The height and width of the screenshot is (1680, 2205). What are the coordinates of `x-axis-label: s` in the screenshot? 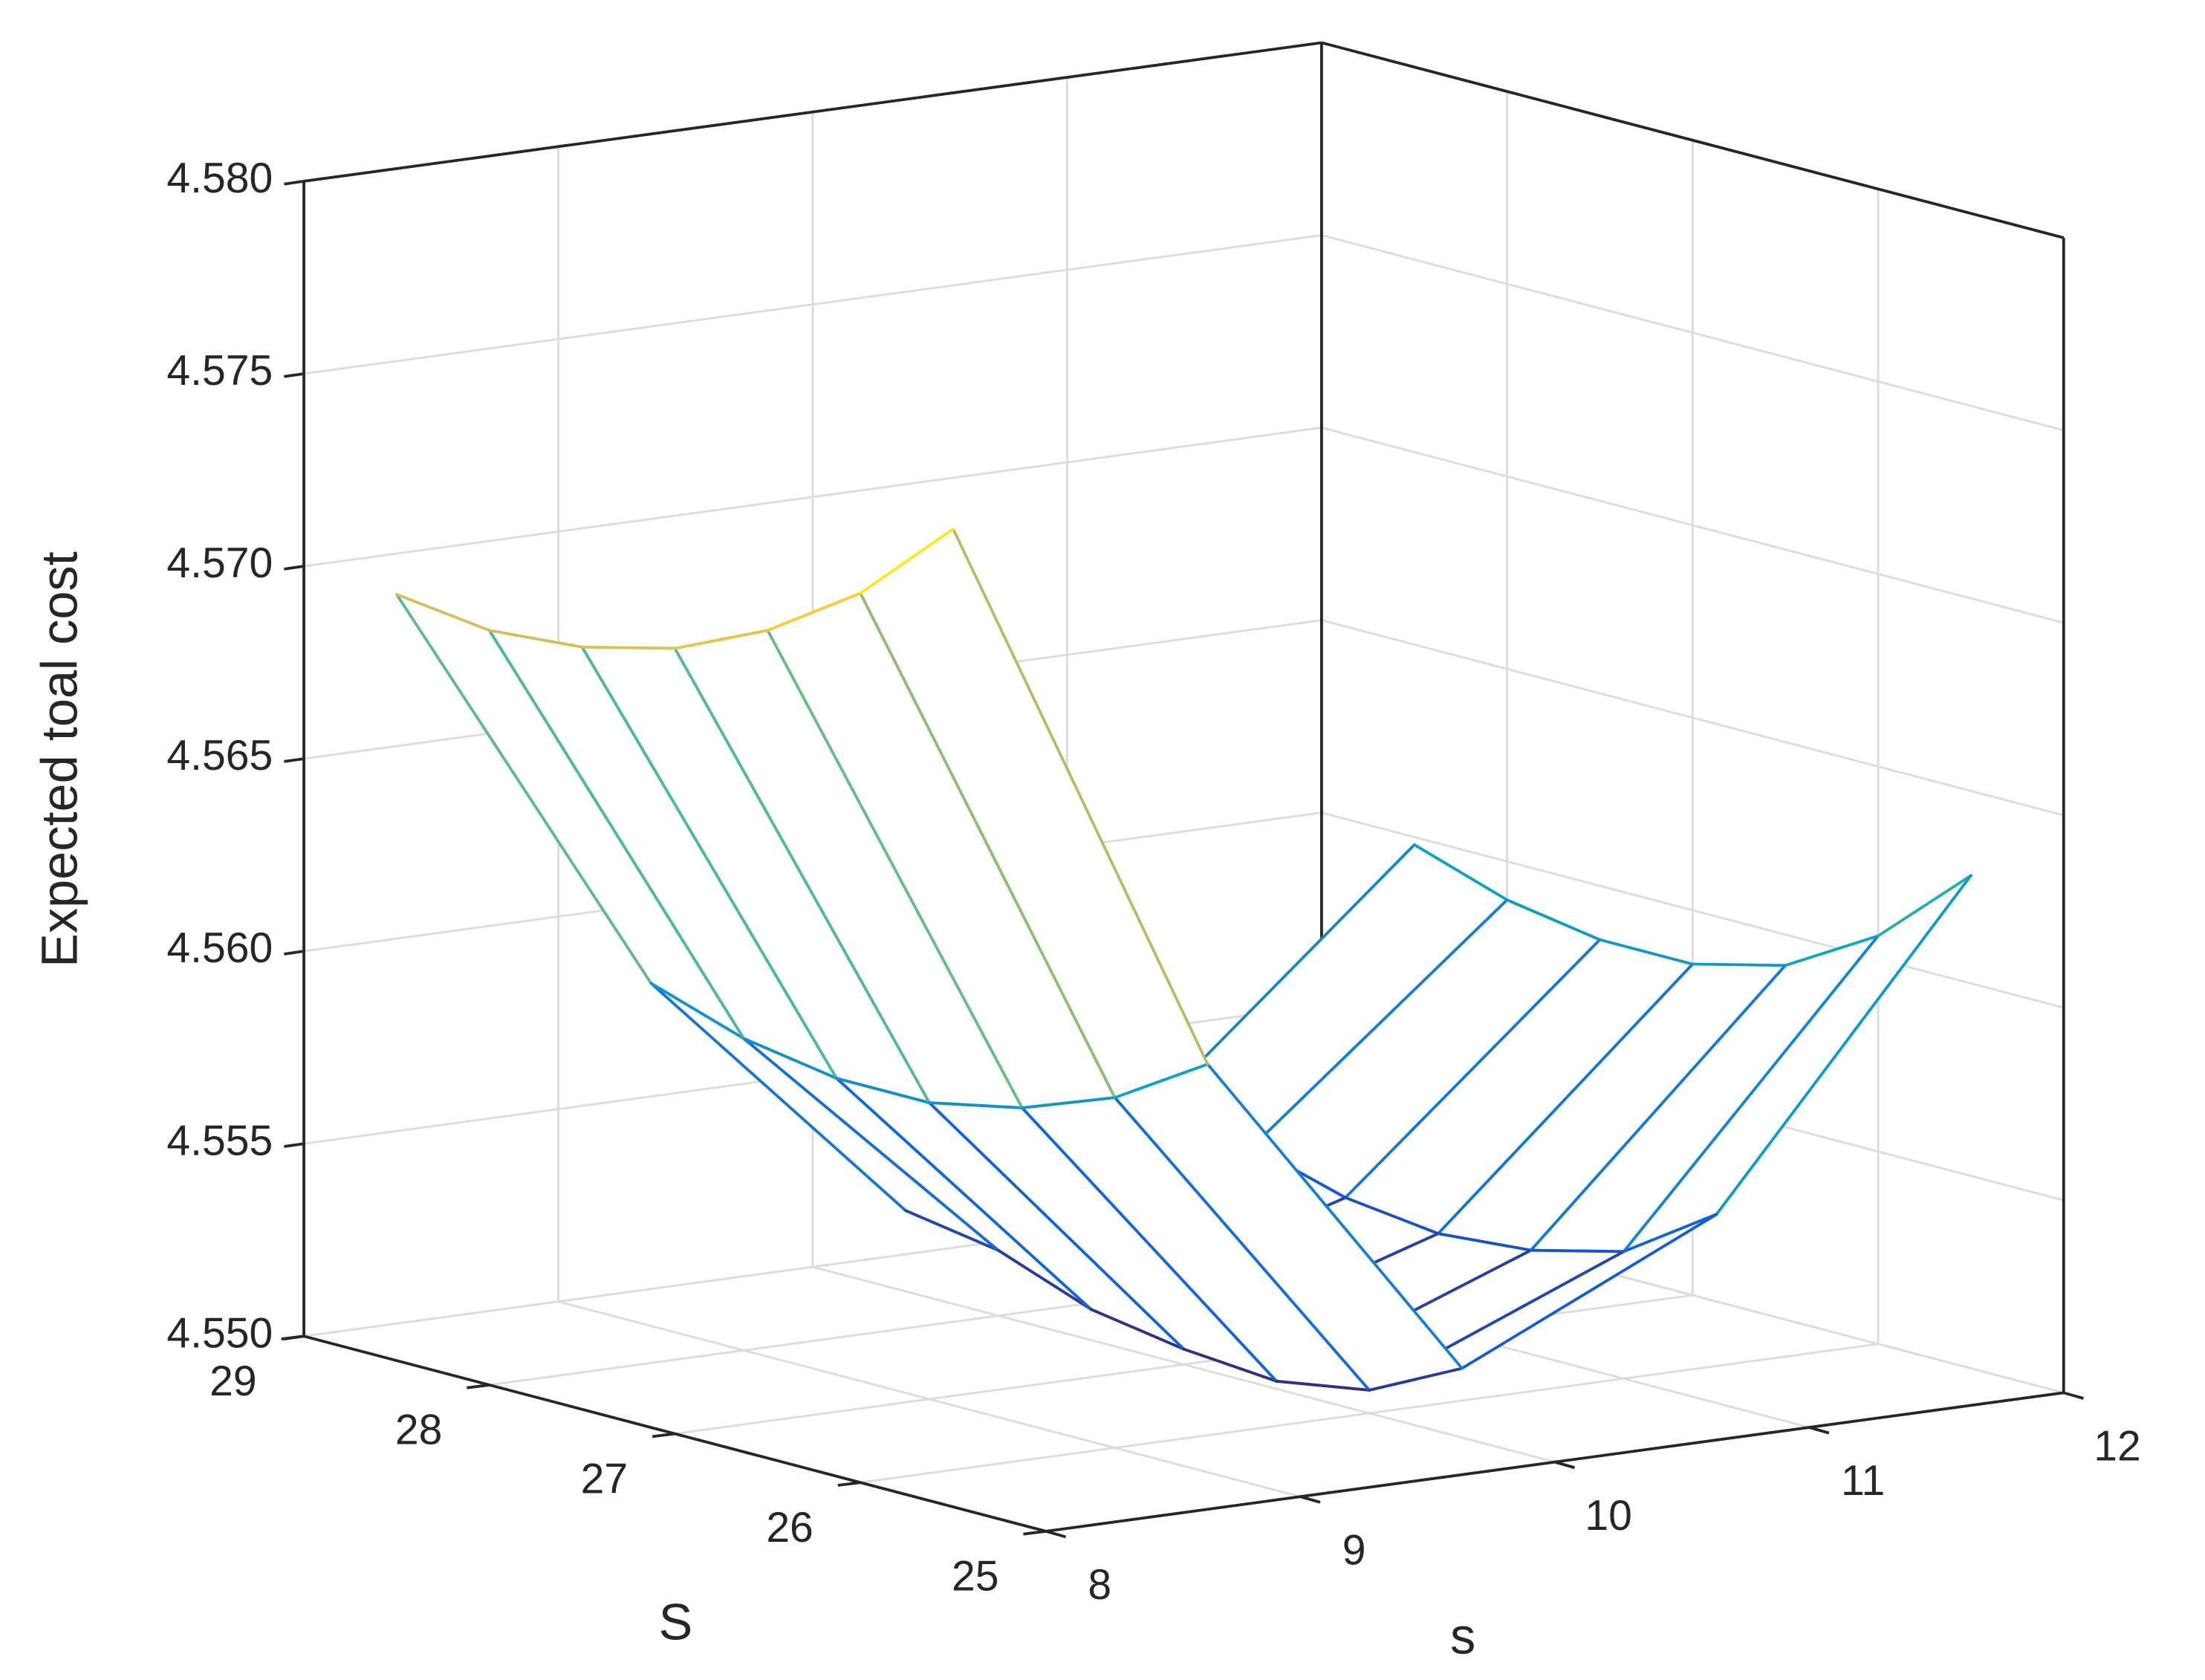 It's located at (1463, 1636).